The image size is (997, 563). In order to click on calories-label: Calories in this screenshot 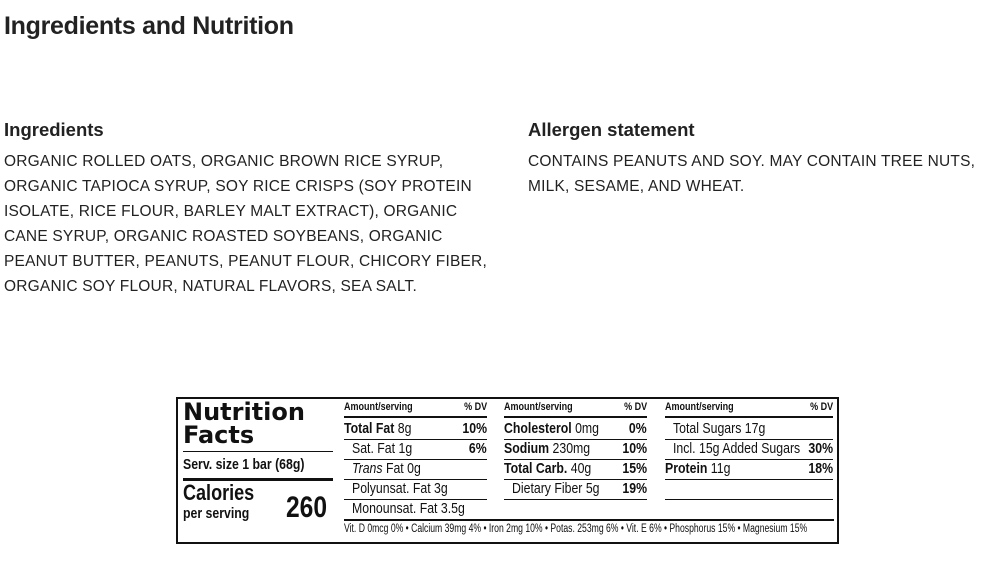, I will do `click(219, 492)`.